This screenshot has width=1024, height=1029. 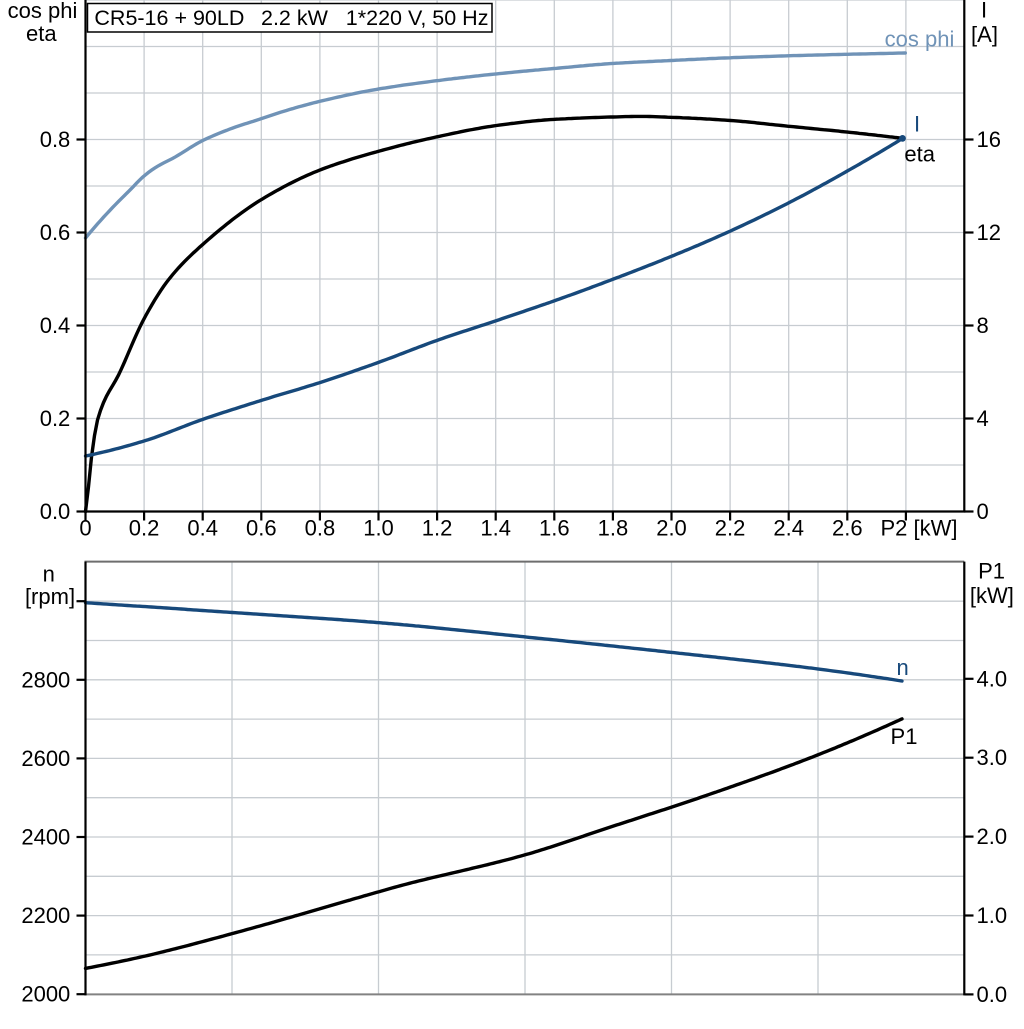 What do you see at coordinates (45, 915) in the screenshot?
I see `svg-text: 2200` at bounding box center [45, 915].